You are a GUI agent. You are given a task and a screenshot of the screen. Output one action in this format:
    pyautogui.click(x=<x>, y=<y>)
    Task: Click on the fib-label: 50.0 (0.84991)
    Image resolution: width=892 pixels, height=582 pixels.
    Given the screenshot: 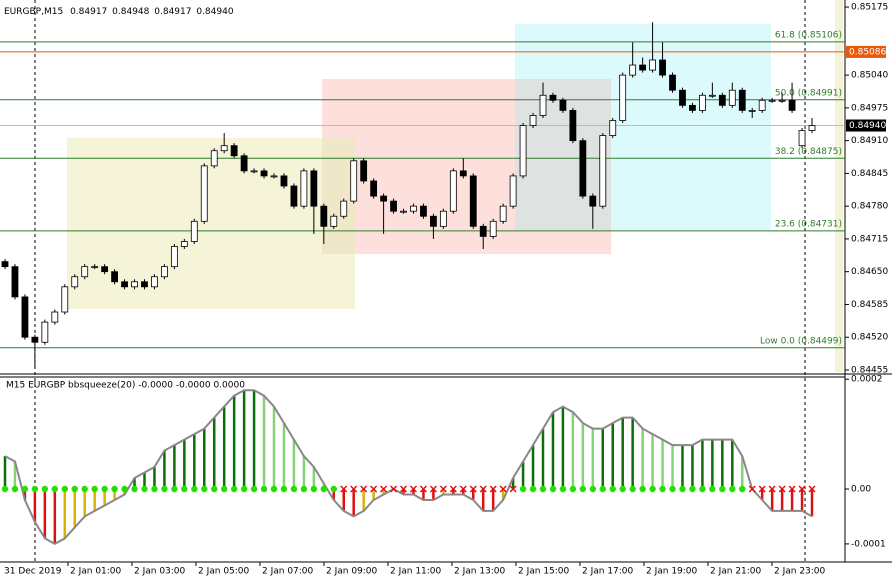 What is the action you would take?
    pyautogui.click(x=808, y=93)
    